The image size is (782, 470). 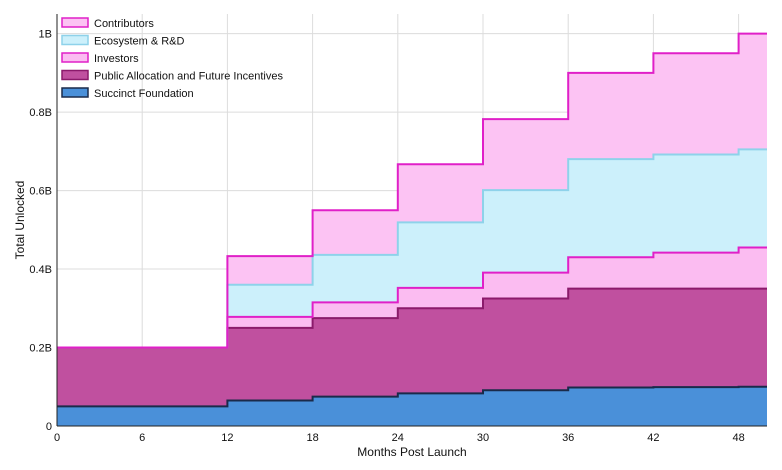 What do you see at coordinates (227, 438) in the screenshot?
I see `x-tick-label: 12` at bounding box center [227, 438].